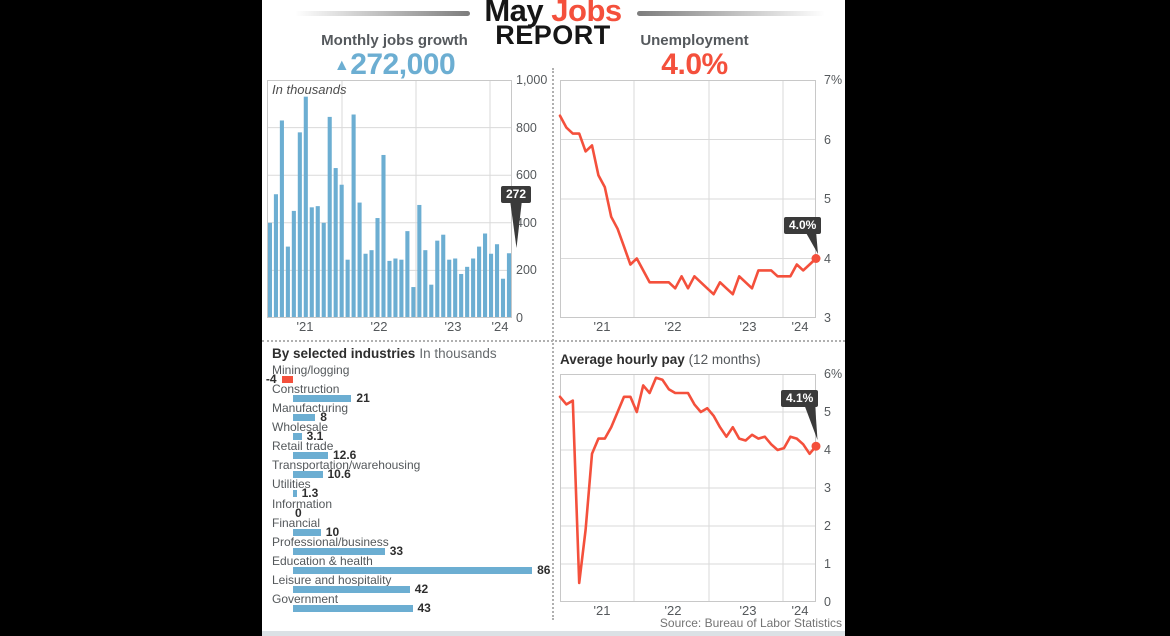 The width and height of the screenshot is (1170, 636). Describe the element at coordinates (384, 353) in the screenshot. I see `industries-title: By selected industries In thousands` at that location.